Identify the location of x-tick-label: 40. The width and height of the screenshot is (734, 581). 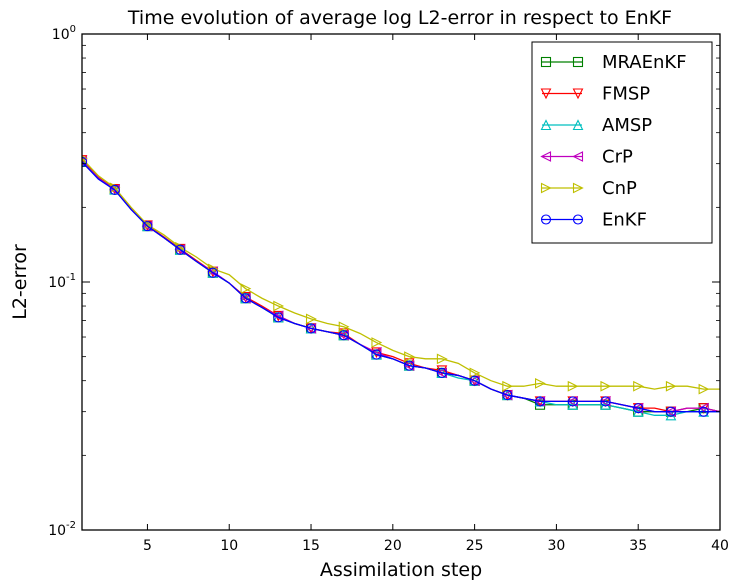
(720, 546).